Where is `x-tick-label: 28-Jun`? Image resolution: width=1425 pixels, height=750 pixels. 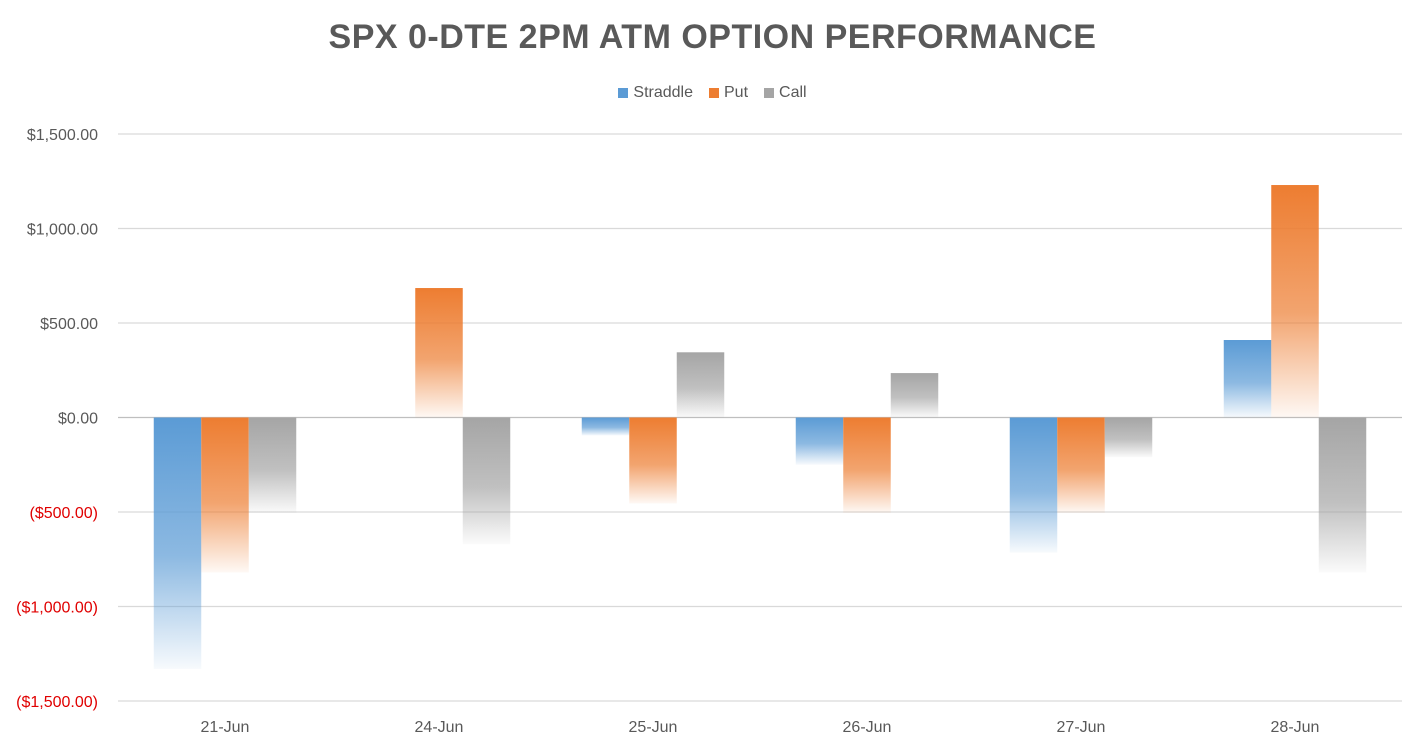 x-tick-label: 28-Jun is located at coordinates (1295, 727).